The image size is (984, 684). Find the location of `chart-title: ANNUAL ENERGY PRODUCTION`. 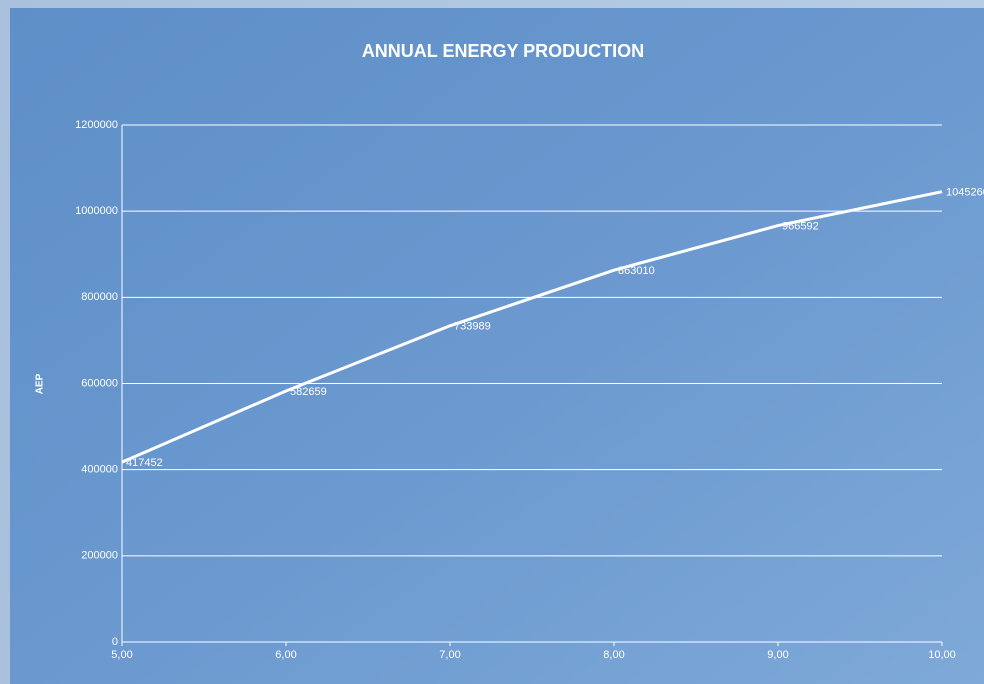

chart-title: ANNUAL ENERGY PRODUCTION is located at coordinates (503, 51).